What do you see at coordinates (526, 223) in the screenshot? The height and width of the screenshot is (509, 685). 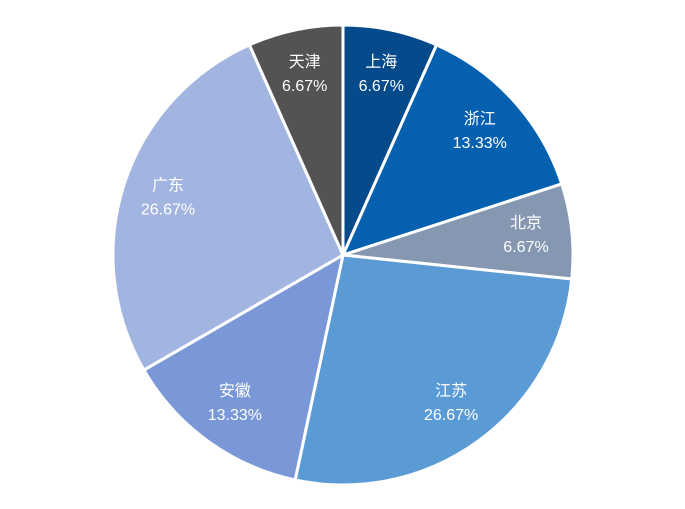 I see `slice-label: 北京` at bounding box center [526, 223].